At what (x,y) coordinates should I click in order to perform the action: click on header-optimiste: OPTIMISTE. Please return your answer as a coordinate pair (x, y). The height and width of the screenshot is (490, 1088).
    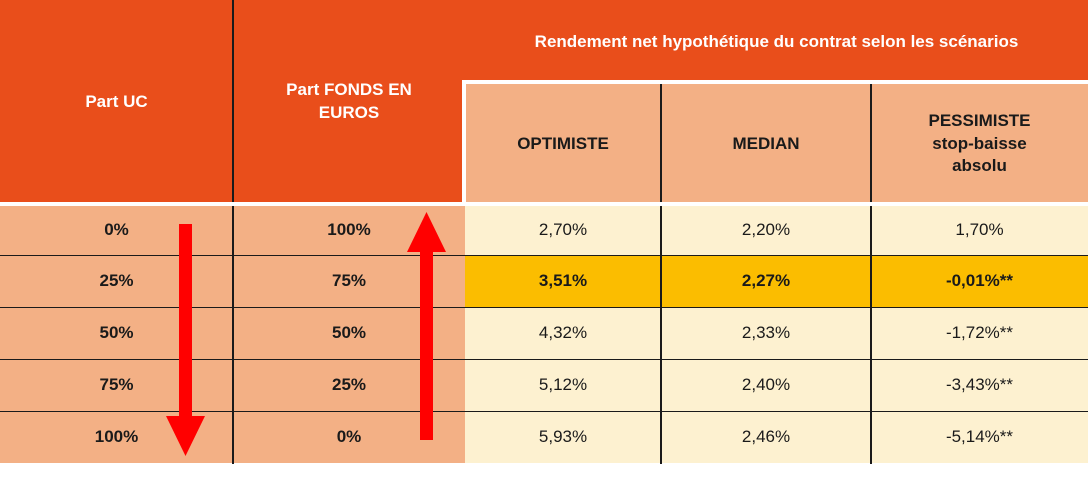
    Looking at the image, I should click on (563, 144).